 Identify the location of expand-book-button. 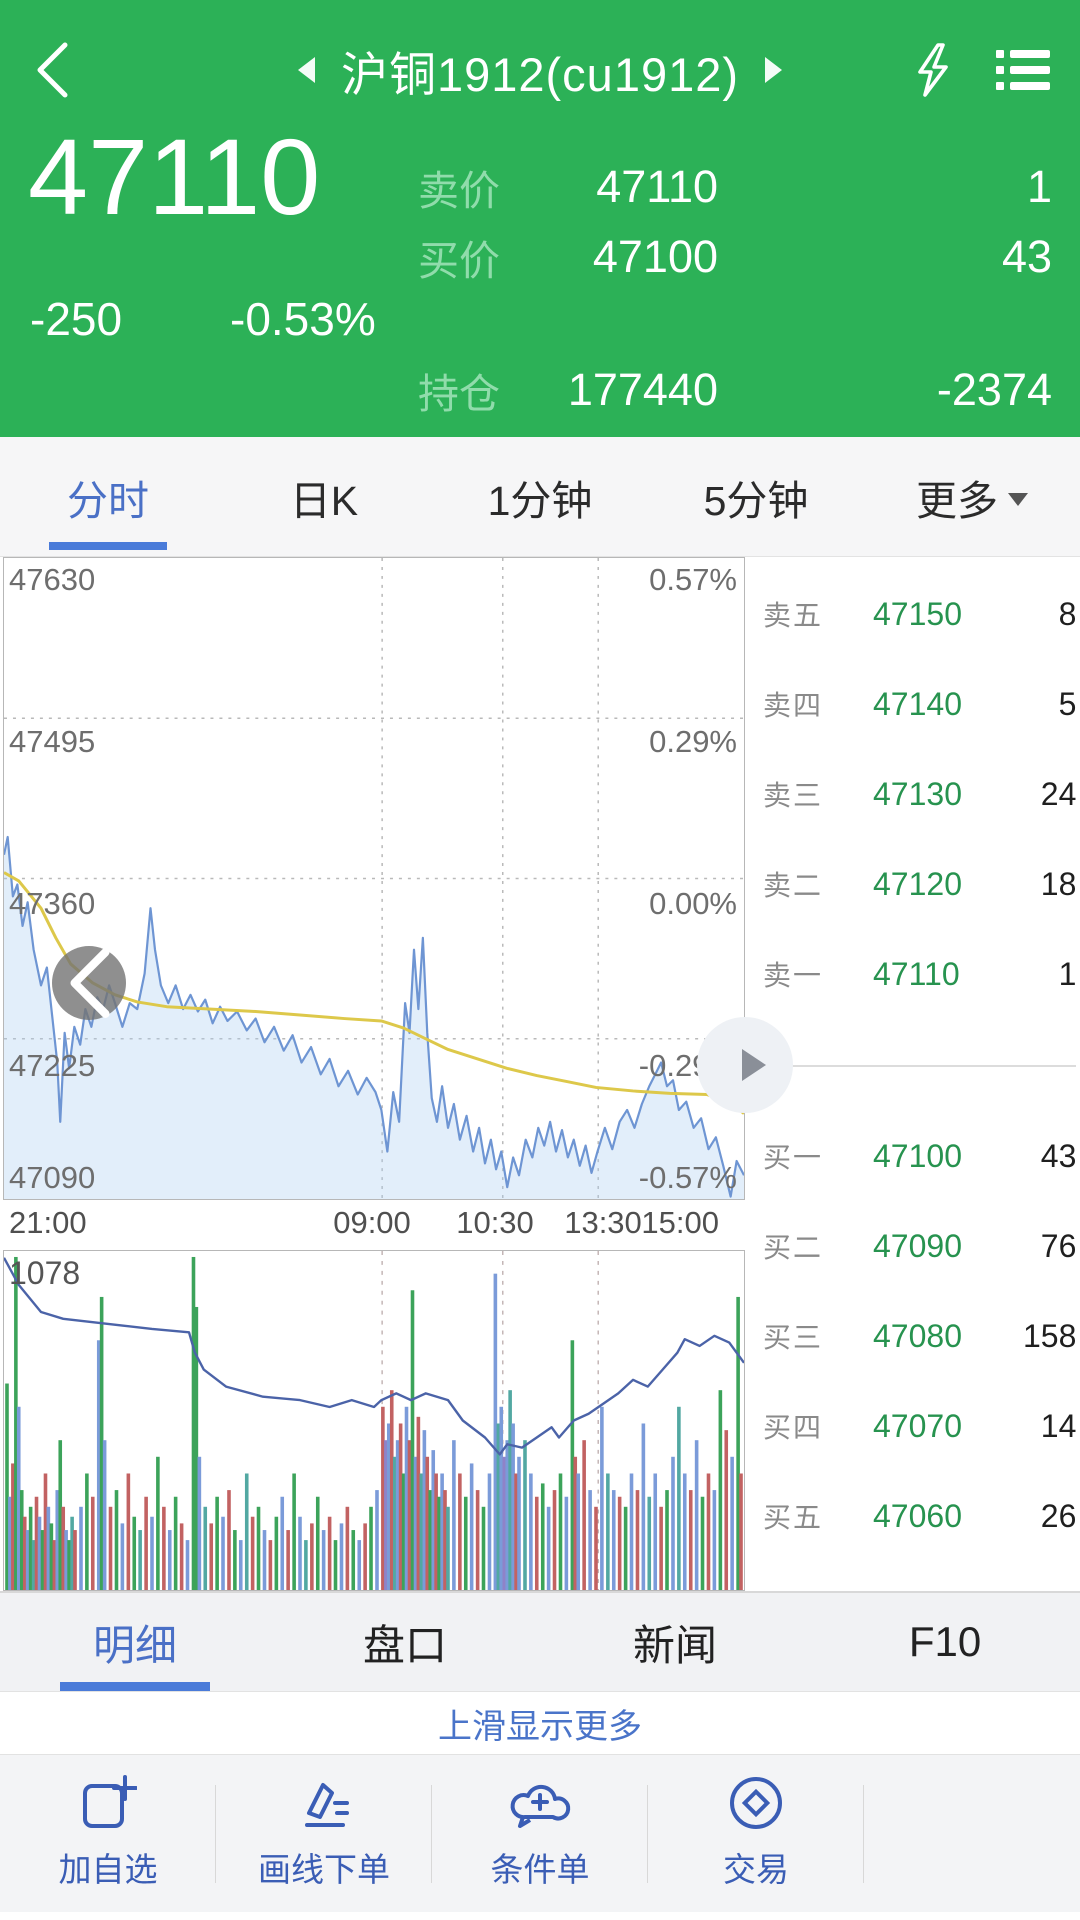
(745, 1065).